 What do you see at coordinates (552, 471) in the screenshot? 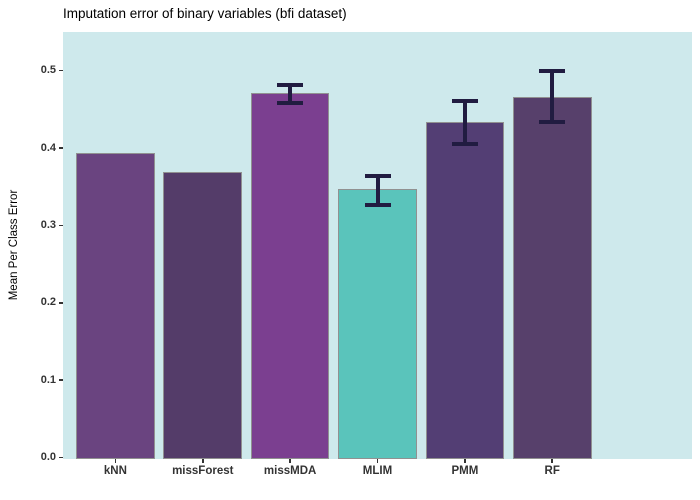
I see `x-axis-tick-label: RF` at bounding box center [552, 471].